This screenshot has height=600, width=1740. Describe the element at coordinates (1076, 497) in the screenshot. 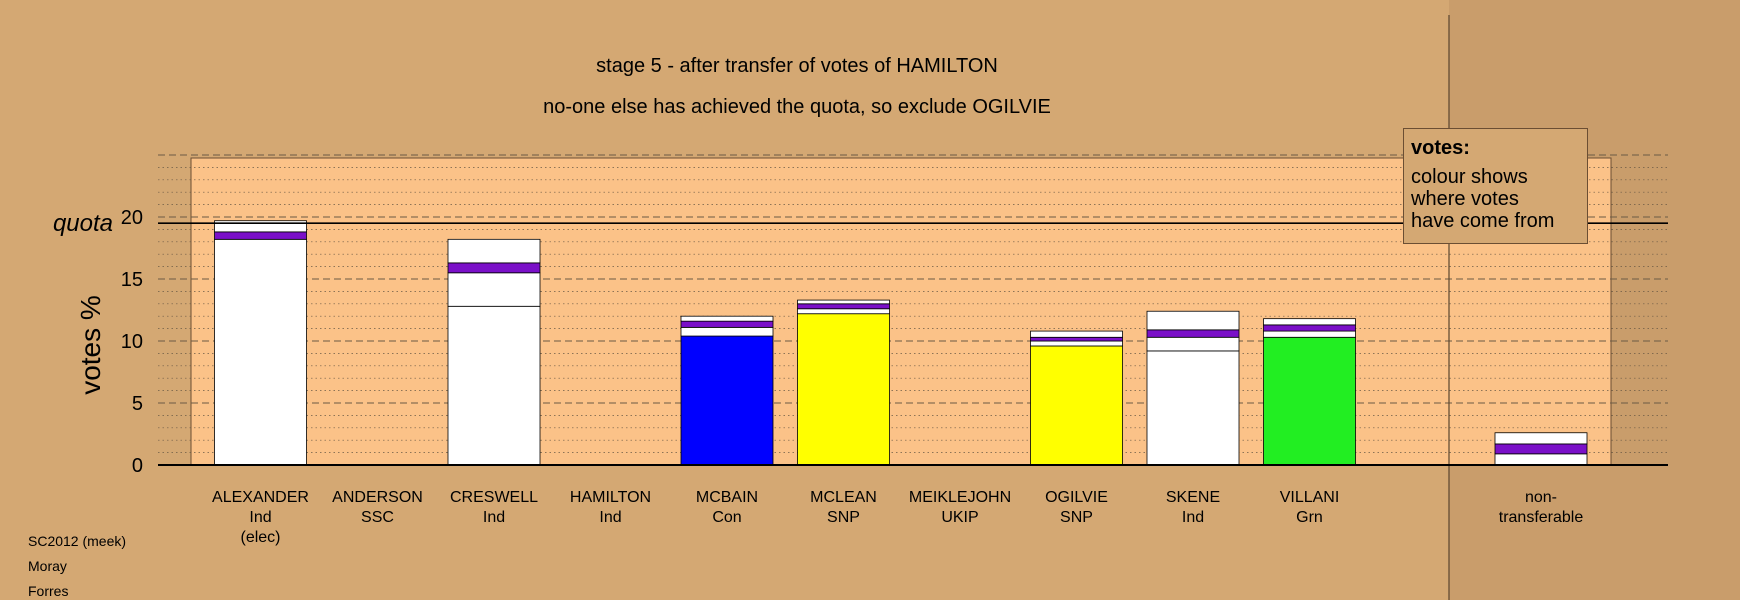

I see `candidate-name: OGILVIE` at that location.